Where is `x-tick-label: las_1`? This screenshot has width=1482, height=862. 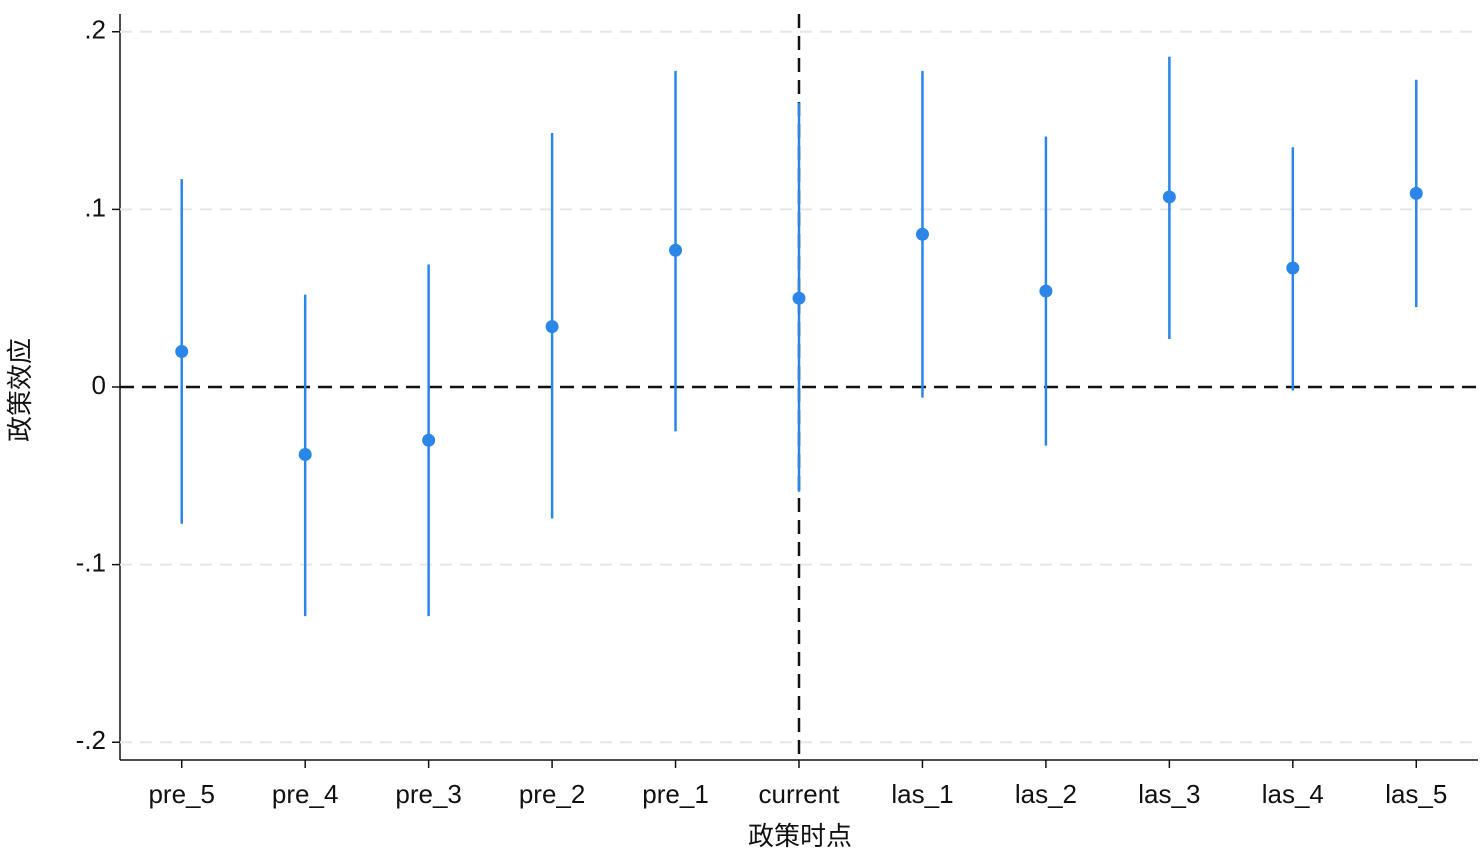
x-tick-label: las_1 is located at coordinates (922, 794).